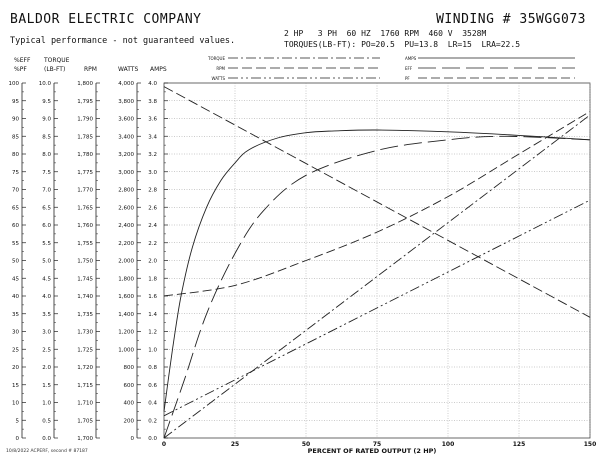 The image size is (600, 463). Describe the element at coordinates (152, 333) in the screenshot. I see `axis-4-tick-label: 1.2` at that location.